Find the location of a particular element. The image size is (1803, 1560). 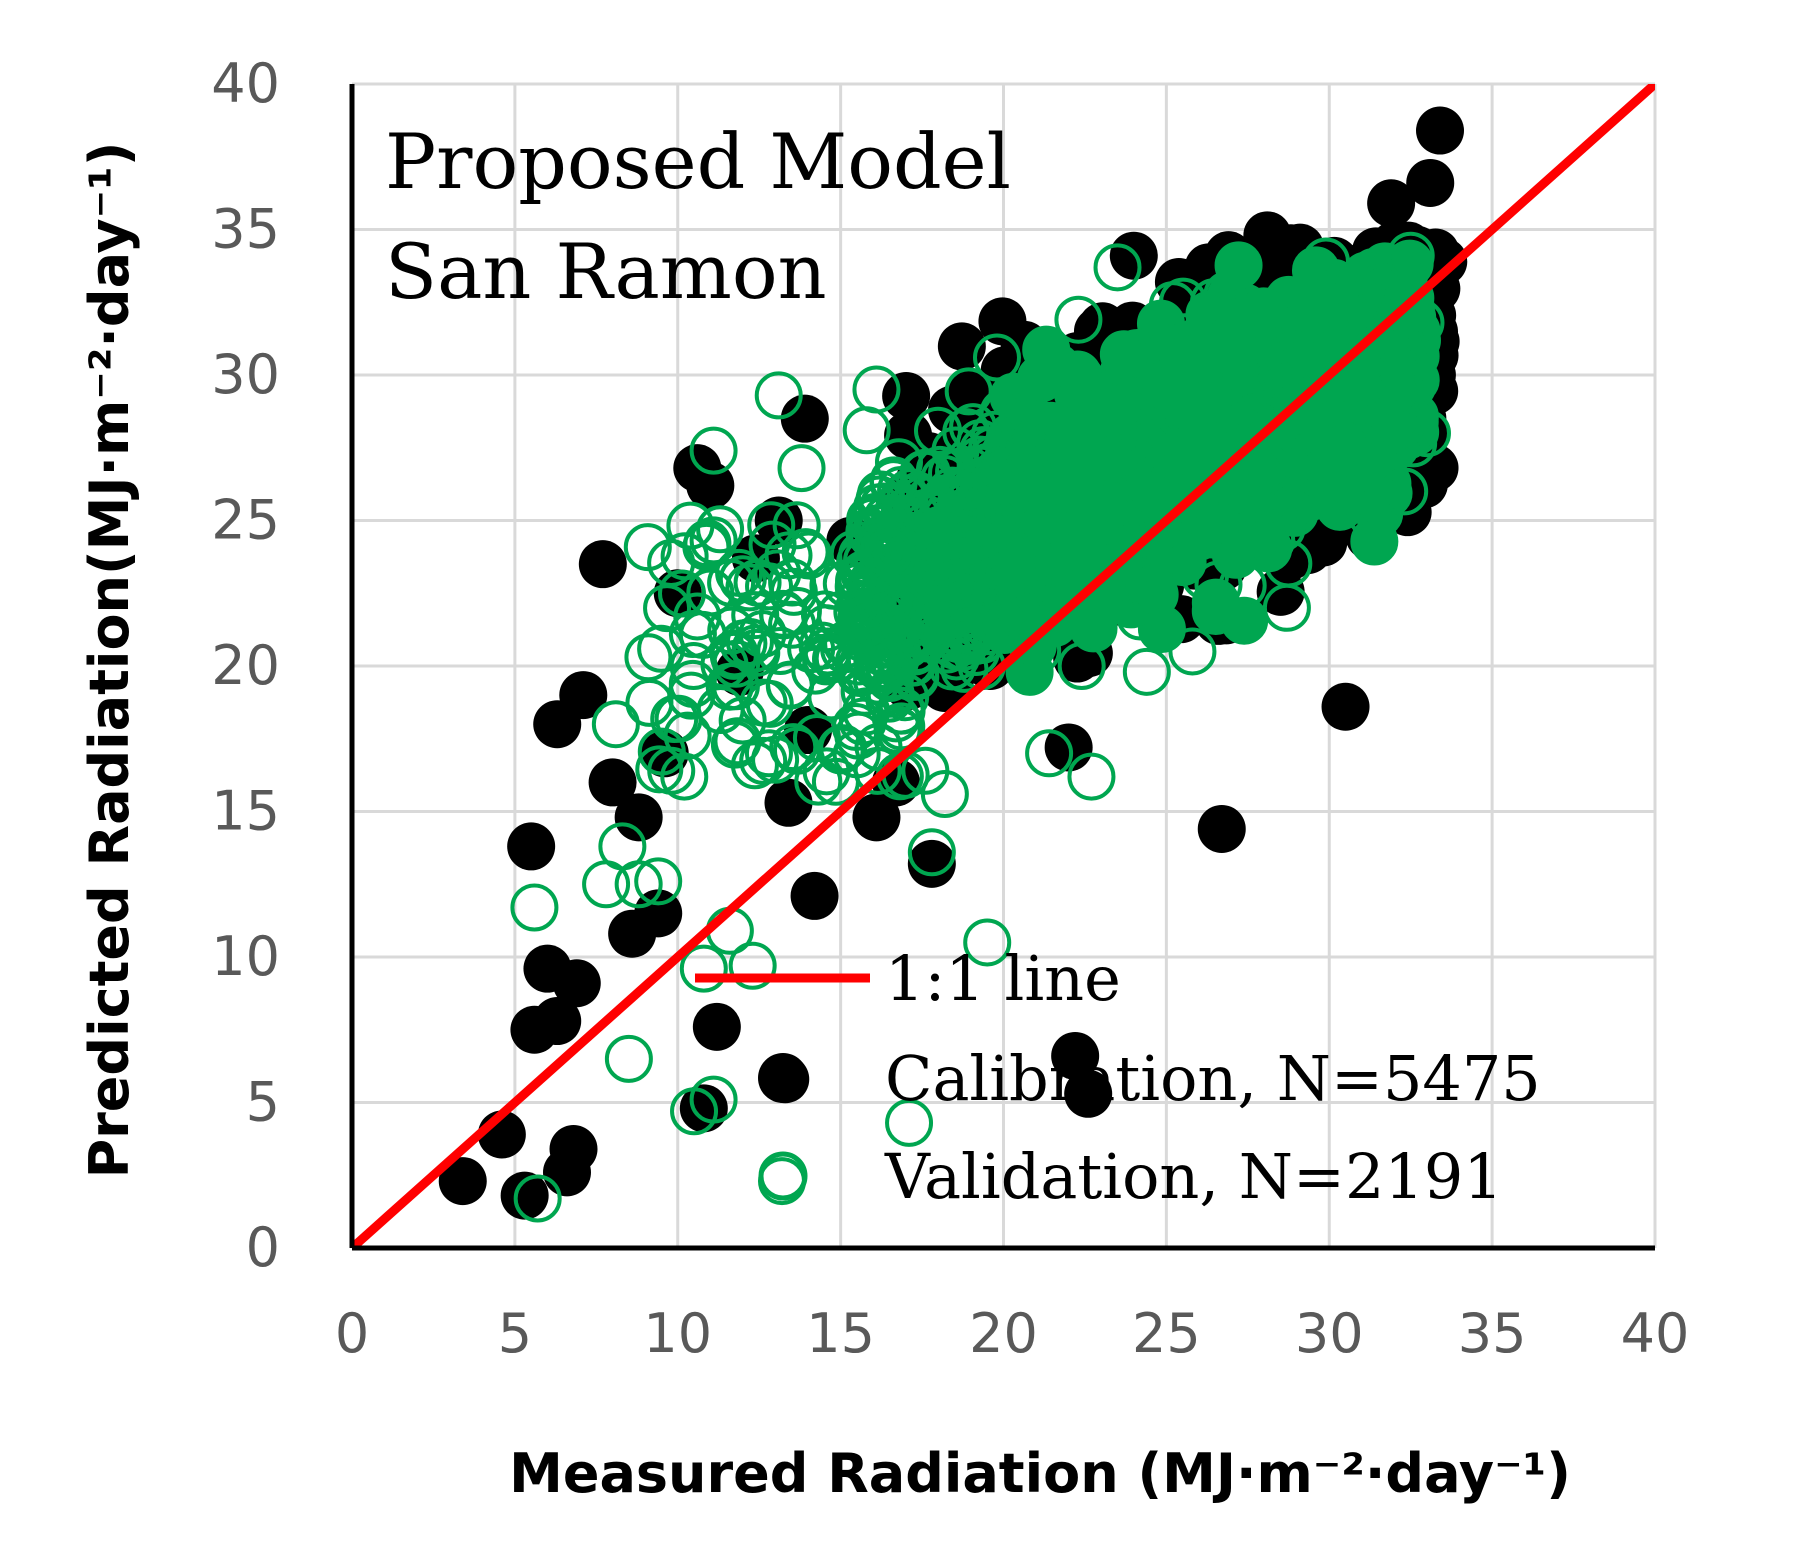

x-tick-label: 10 is located at coordinates (677, 1333).